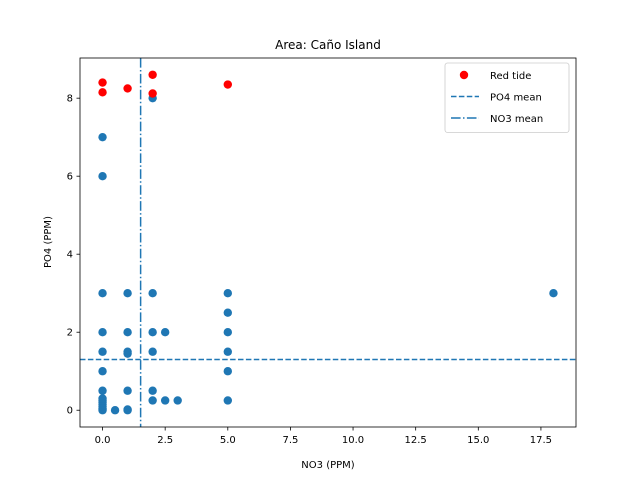 The image size is (640, 480). I want to click on x-tick-label-6: 15.0, so click(478, 440).